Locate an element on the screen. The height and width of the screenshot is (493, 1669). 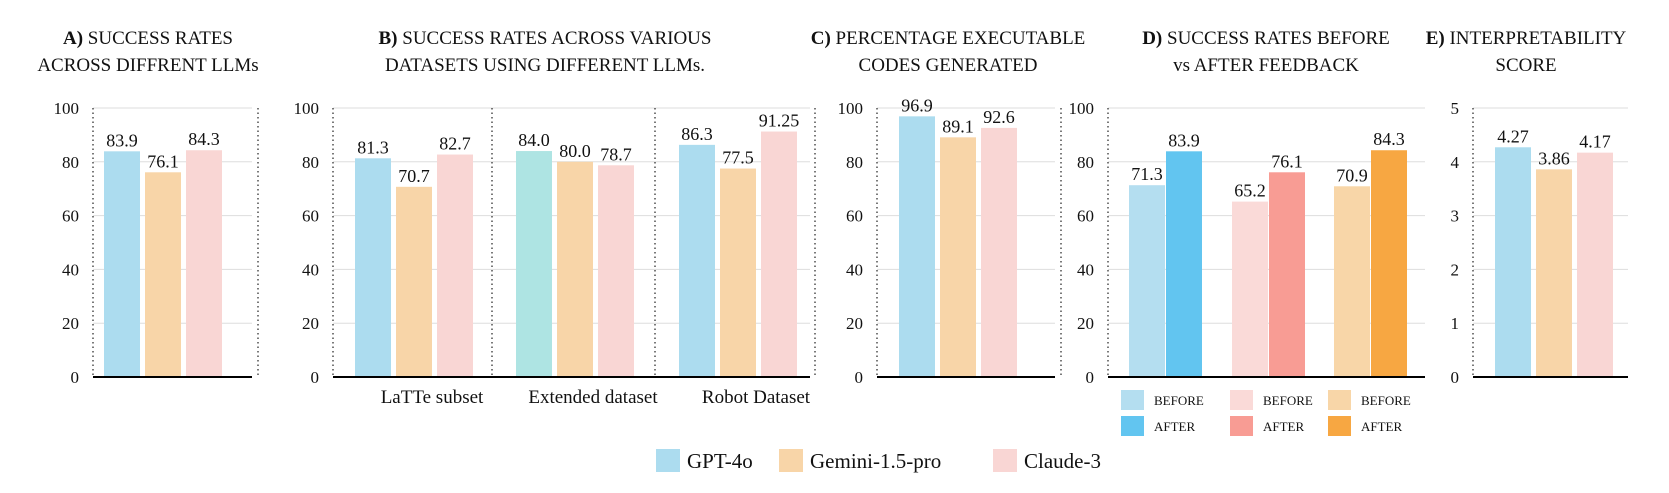
panel-title-line: PERCENTAGE EXECUTABLE is located at coordinates (961, 38).